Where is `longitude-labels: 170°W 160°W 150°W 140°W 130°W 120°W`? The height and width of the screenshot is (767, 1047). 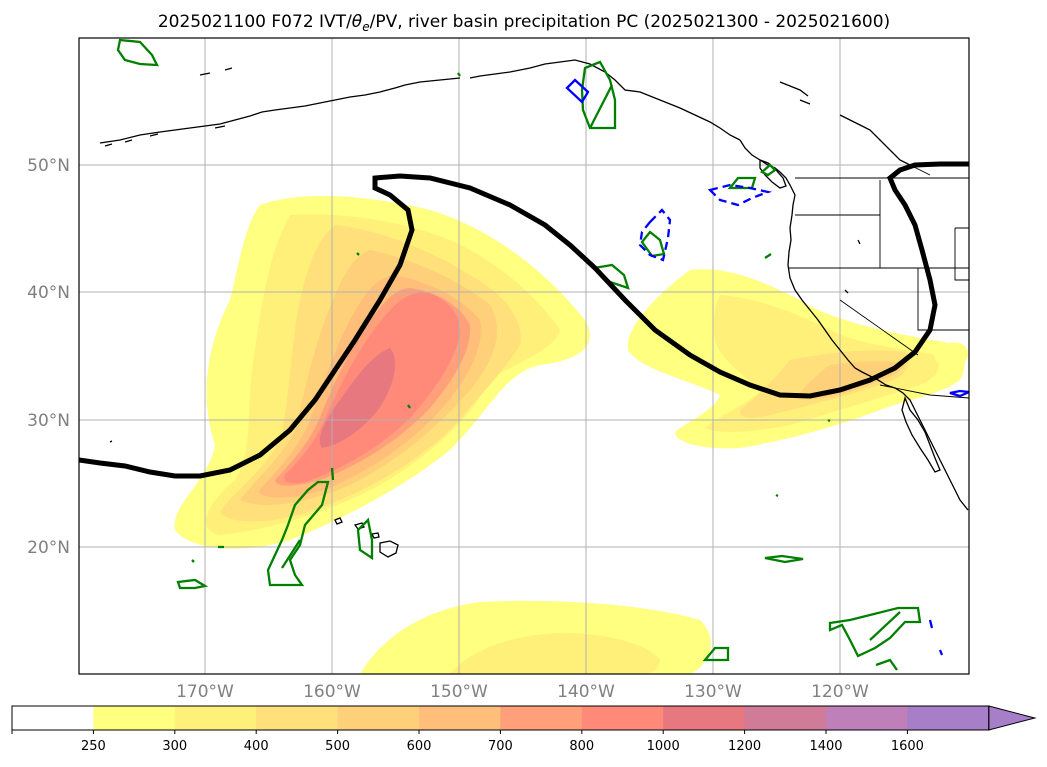 longitude-labels: 170°W 160°W 150°W 140°W 130°W 120°W is located at coordinates (522, 692).